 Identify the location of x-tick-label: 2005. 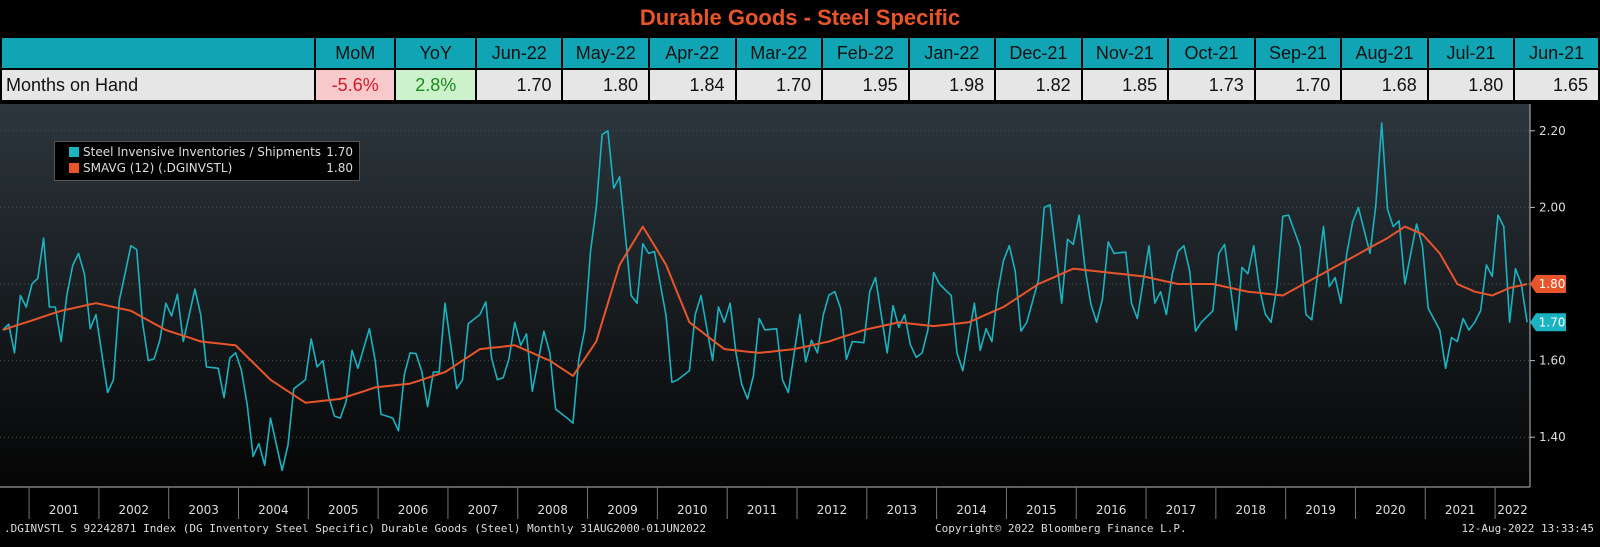
(343, 510).